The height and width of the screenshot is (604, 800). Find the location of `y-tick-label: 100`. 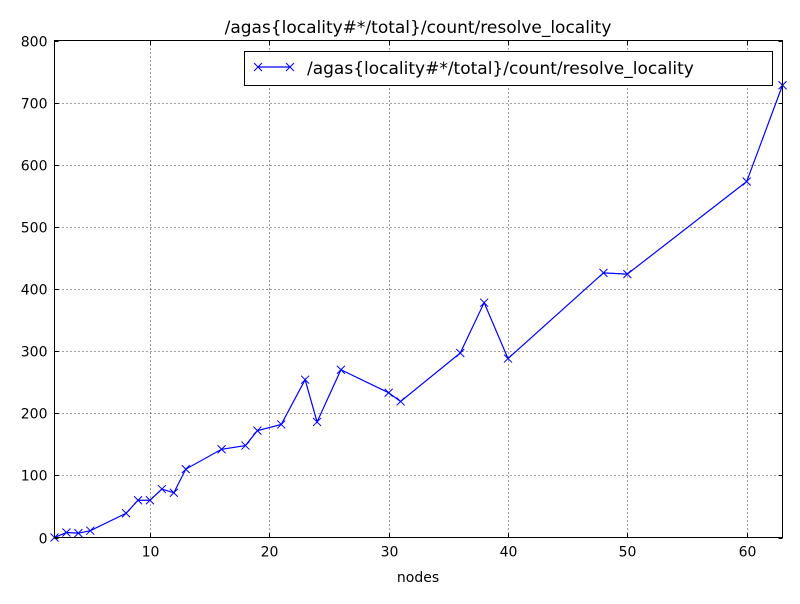

y-tick-label: 100 is located at coordinates (34, 477).